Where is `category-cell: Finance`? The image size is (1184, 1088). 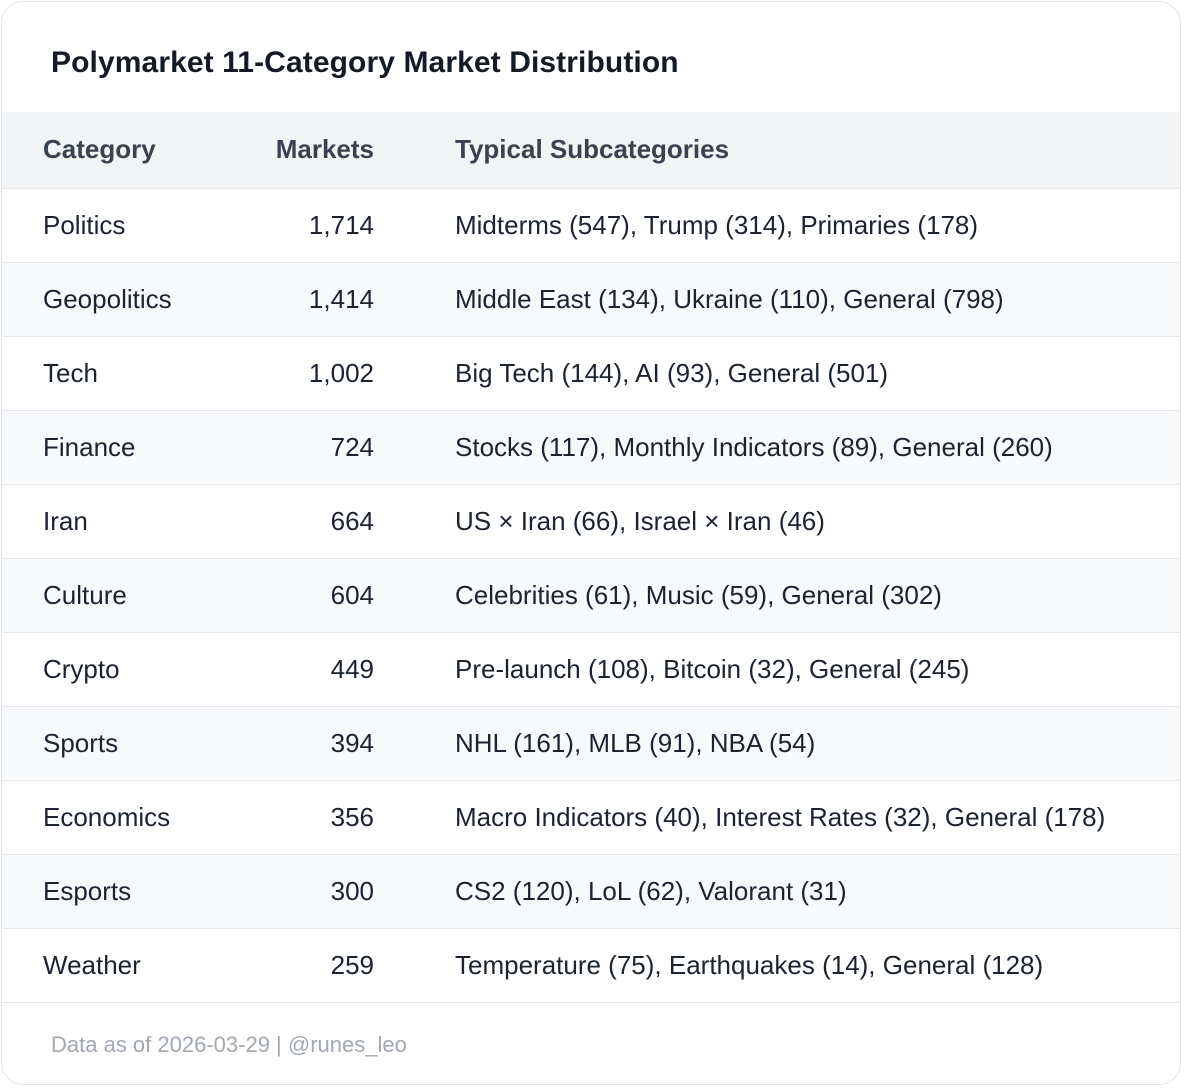 category-cell: Finance is located at coordinates (107, 447).